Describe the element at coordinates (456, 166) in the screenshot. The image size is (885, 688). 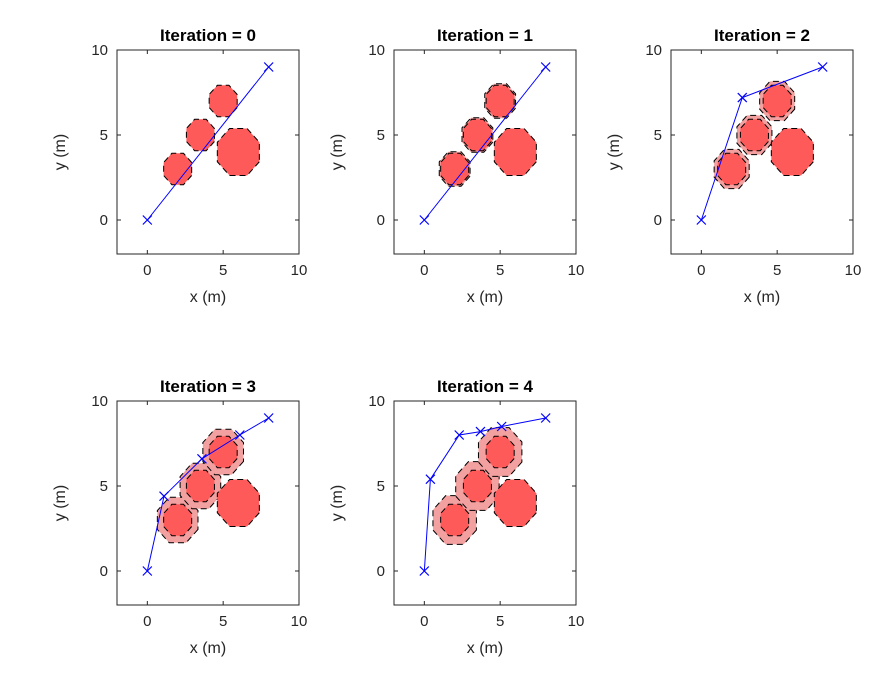
I see `subplot-1: Iteration = 1 0 5 10 0 5 10 x (m) y (m)` at that location.